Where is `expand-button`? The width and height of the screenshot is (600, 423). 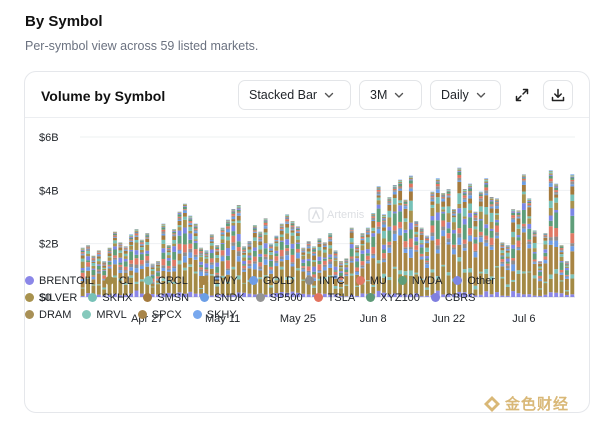
expand-button is located at coordinates (522, 95).